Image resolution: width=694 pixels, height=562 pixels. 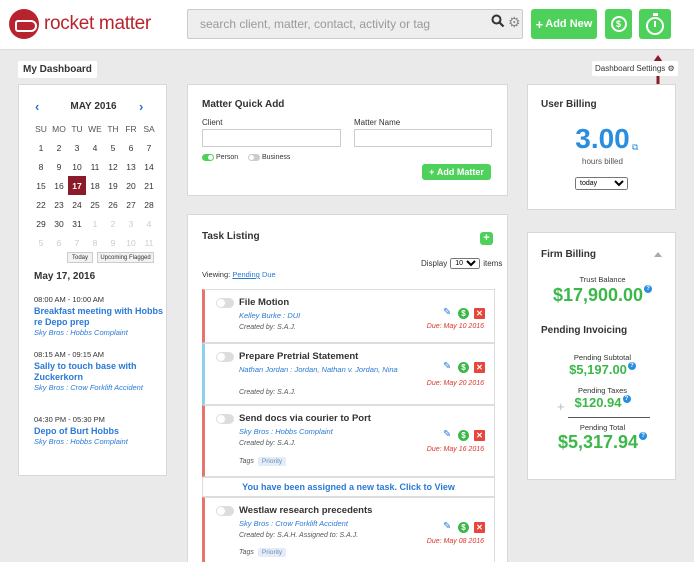 I want to click on calendar-day: 24, so click(x=77, y=204).